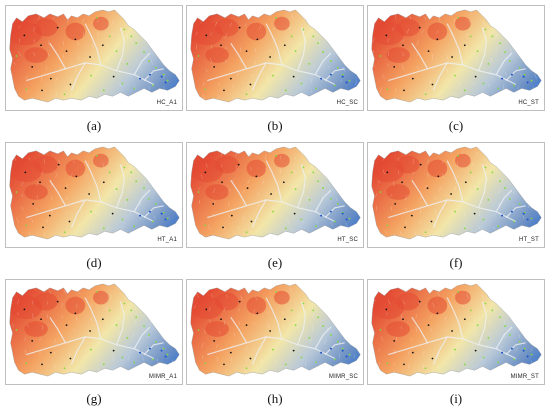 This screenshot has width=550, height=411. I want to click on map-id-label: MIMR_ST, so click(524, 377).